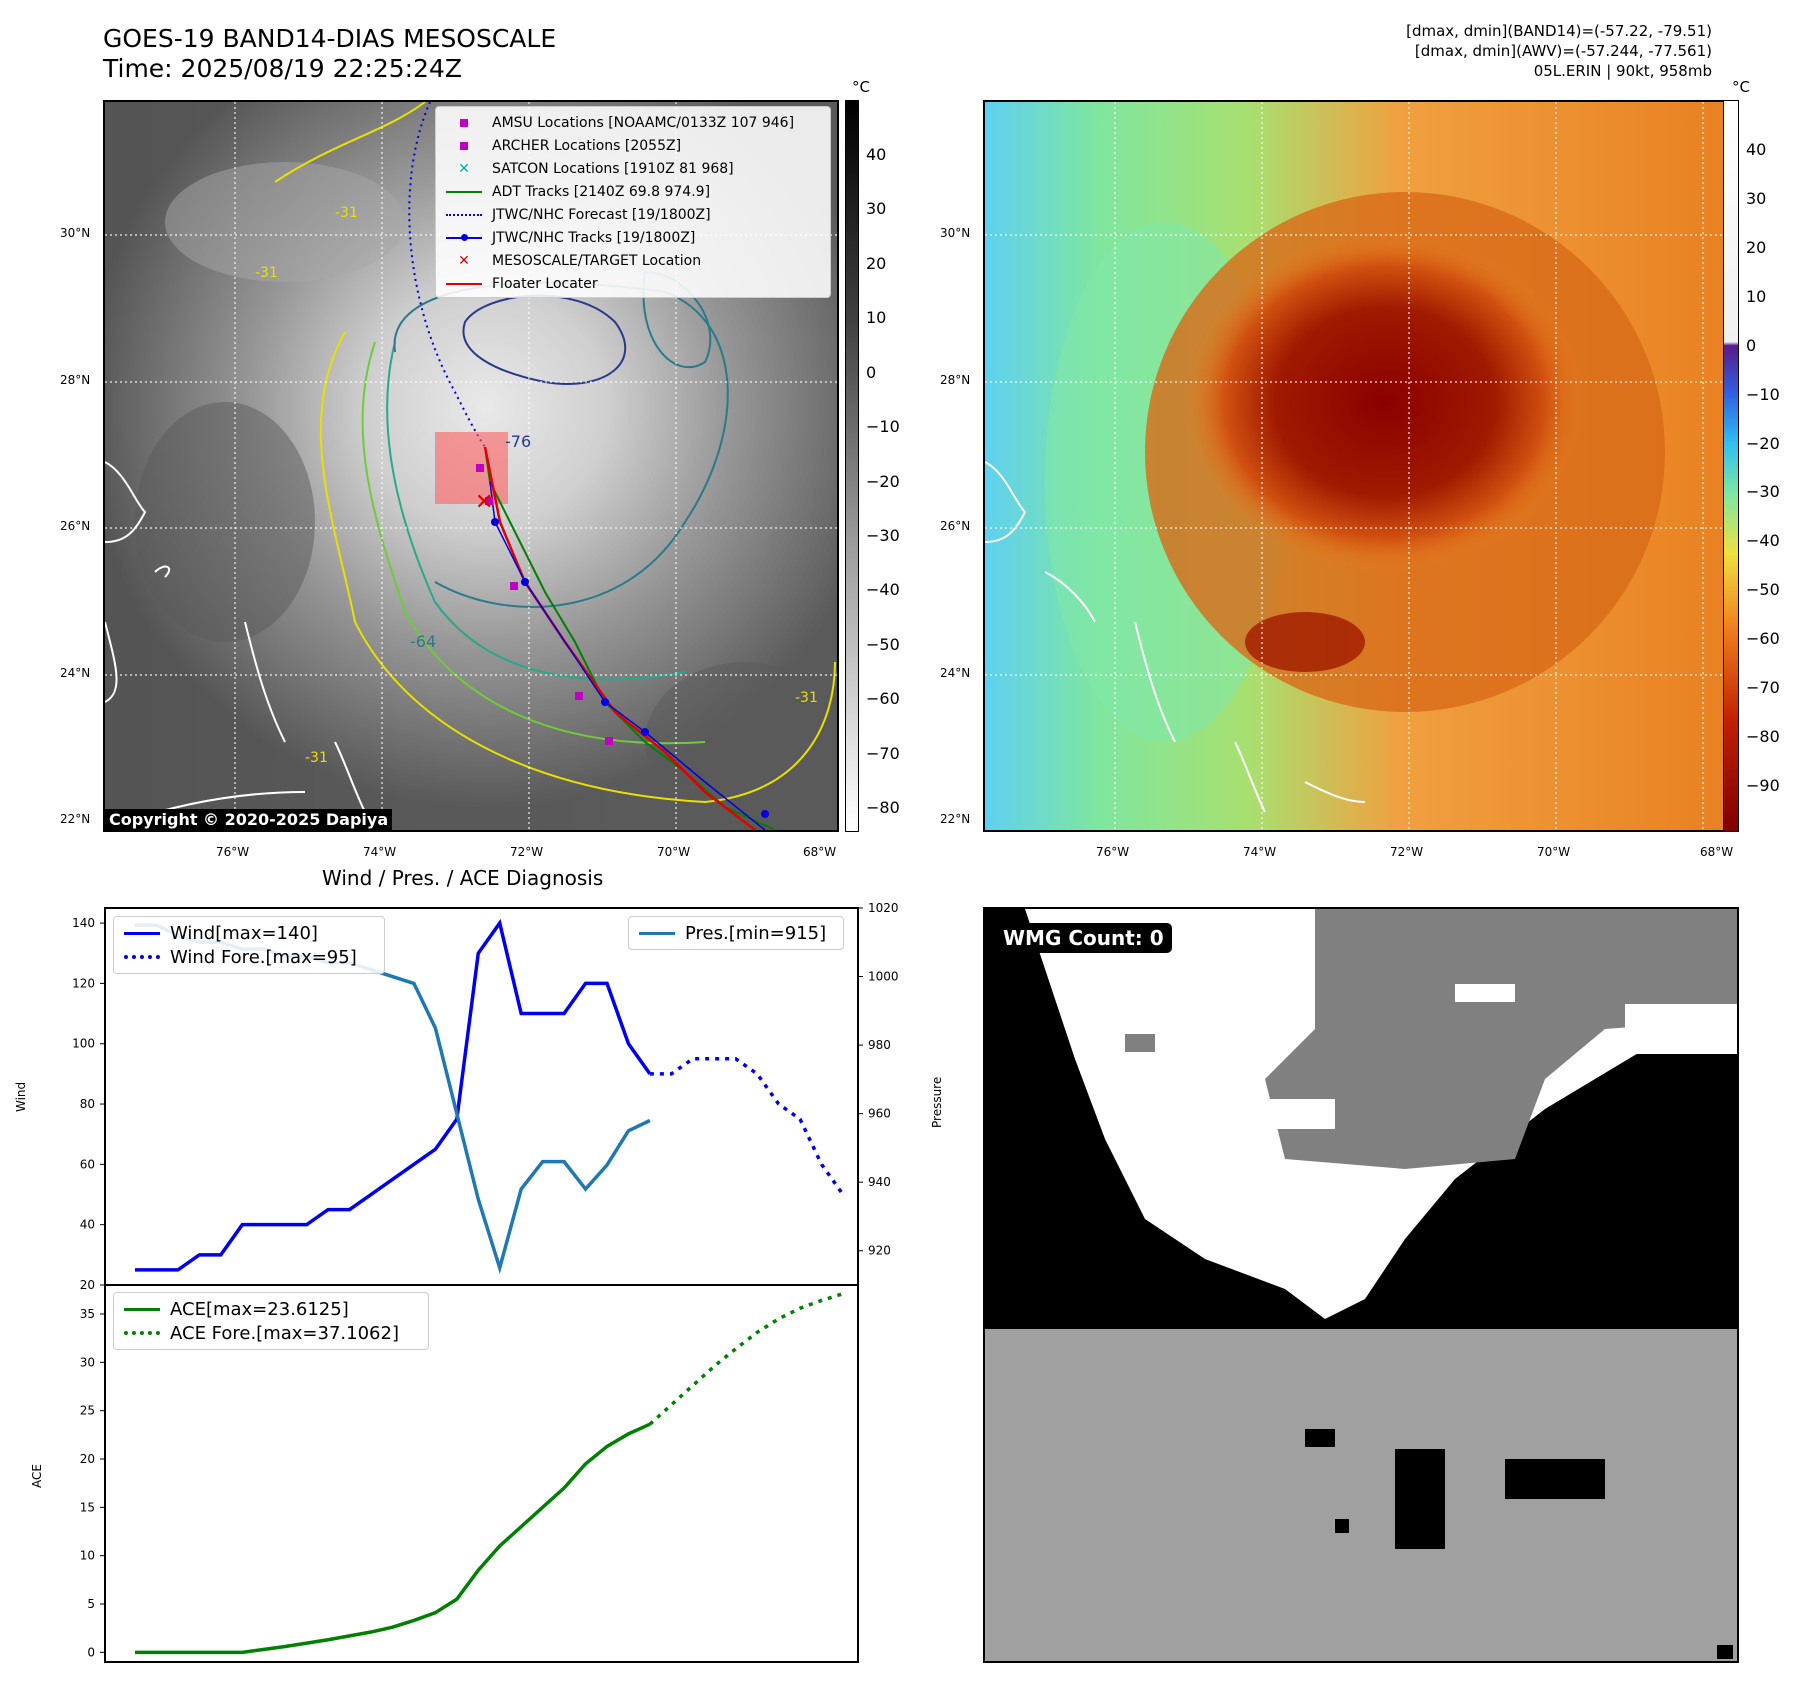  I want to click on legend-label: Floater Locater, so click(545, 283).